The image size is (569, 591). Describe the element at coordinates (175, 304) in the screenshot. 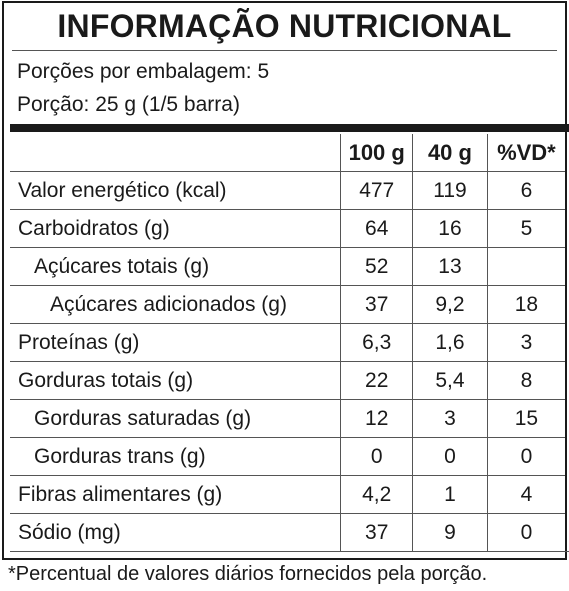

I see `nutrient-name: Açúcares adicionados (g)` at that location.